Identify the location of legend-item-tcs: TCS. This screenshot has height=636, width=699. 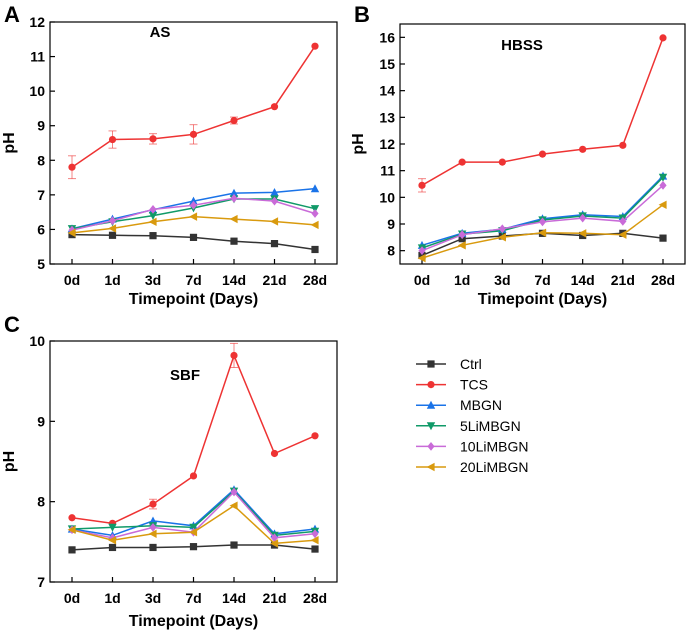
(452, 385).